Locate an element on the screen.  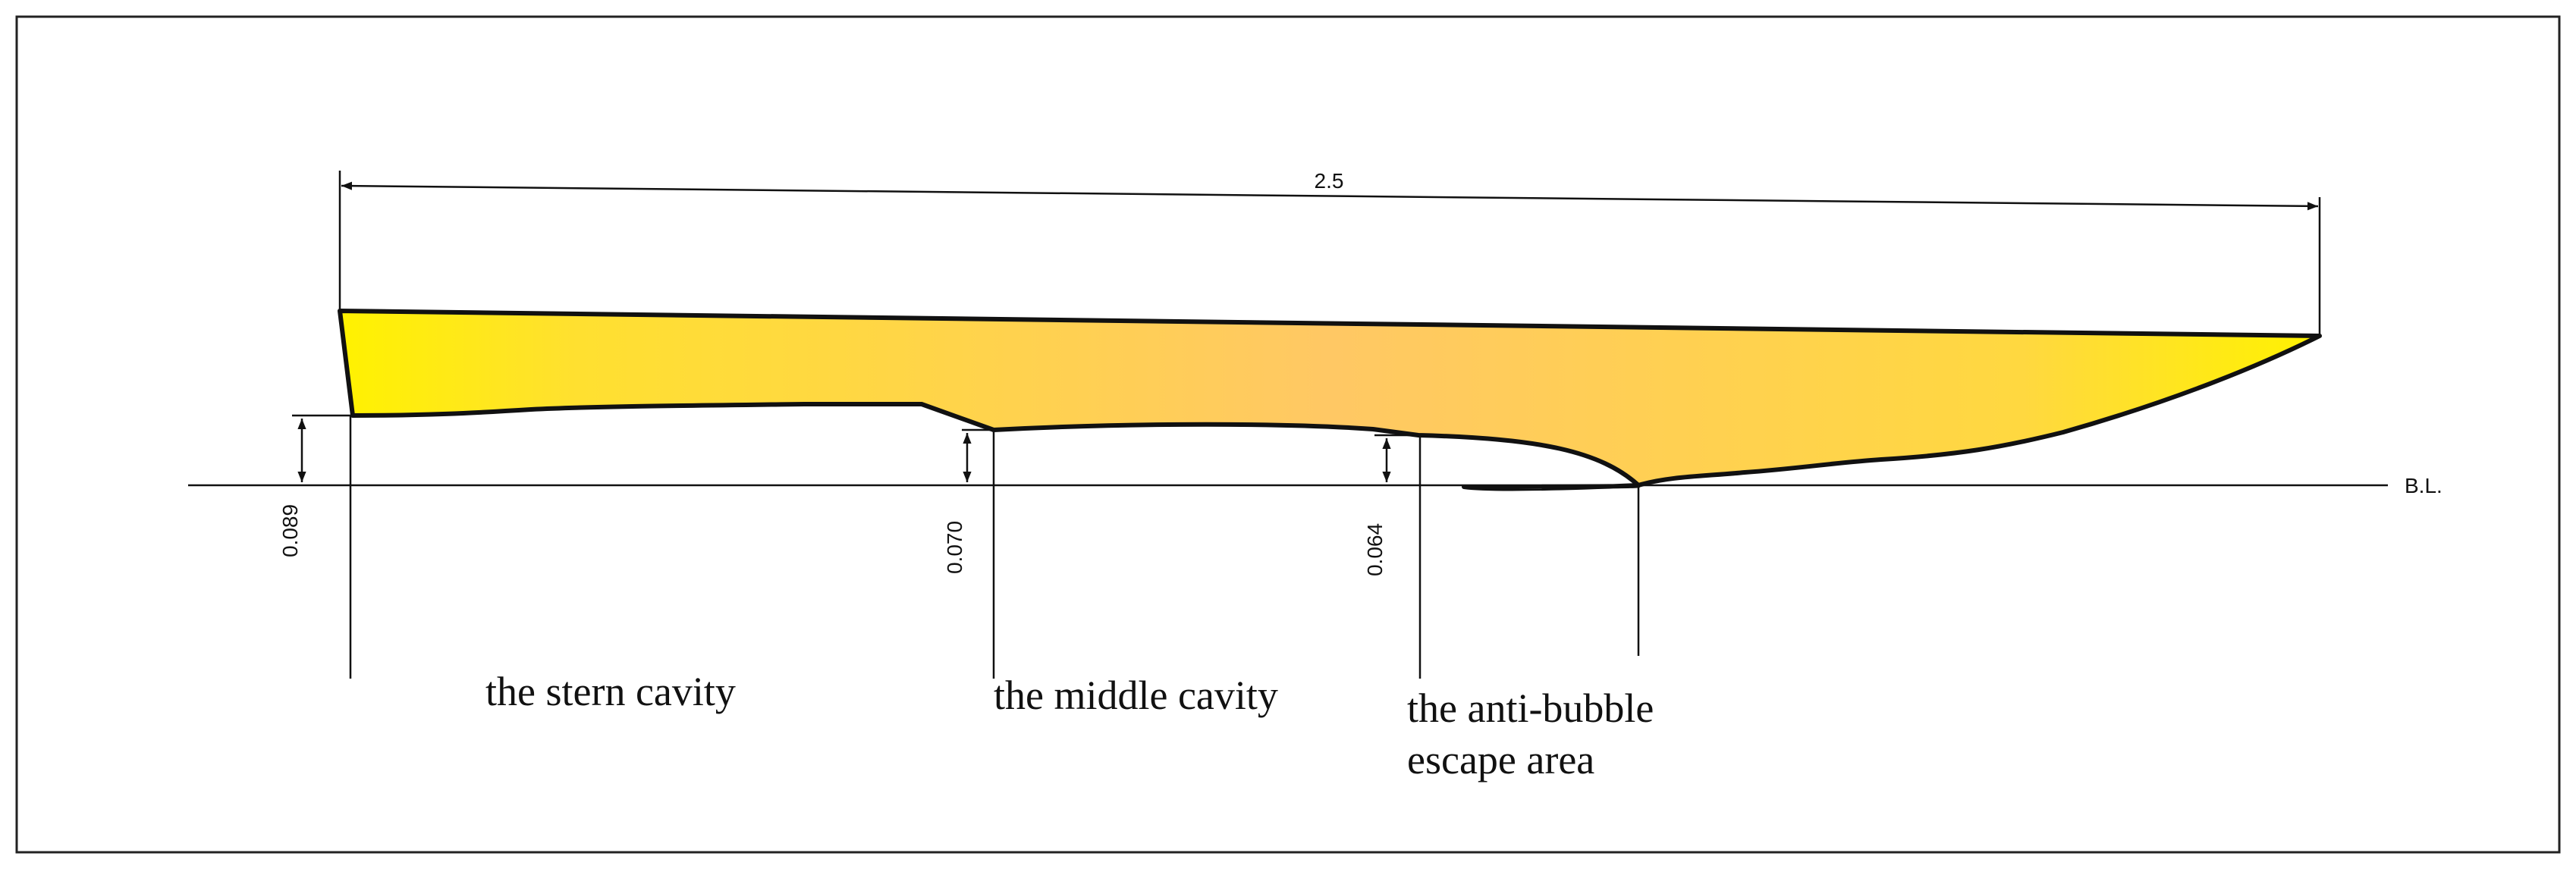
stern-cavity-height: 0.089 is located at coordinates (290, 531).